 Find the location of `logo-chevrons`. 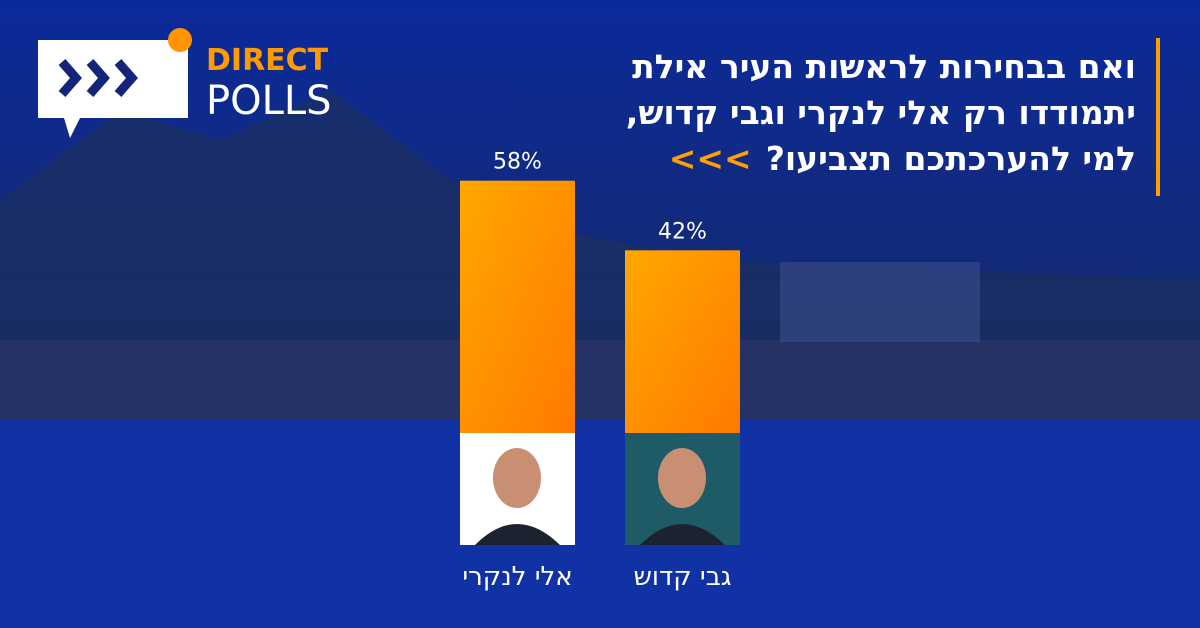

logo-chevrons is located at coordinates (98, 78).